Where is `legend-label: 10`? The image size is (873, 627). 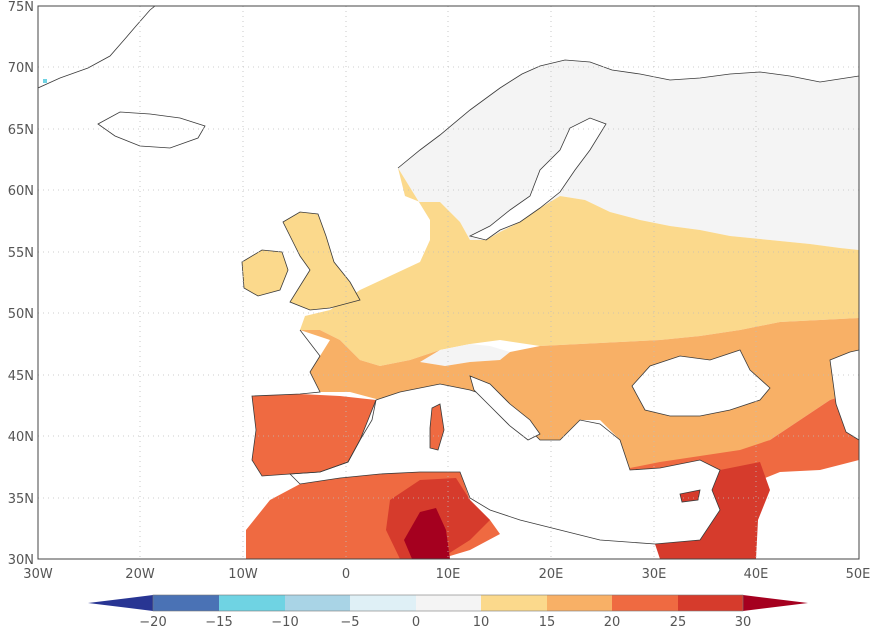
legend-label: 10 is located at coordinates (481, 621).